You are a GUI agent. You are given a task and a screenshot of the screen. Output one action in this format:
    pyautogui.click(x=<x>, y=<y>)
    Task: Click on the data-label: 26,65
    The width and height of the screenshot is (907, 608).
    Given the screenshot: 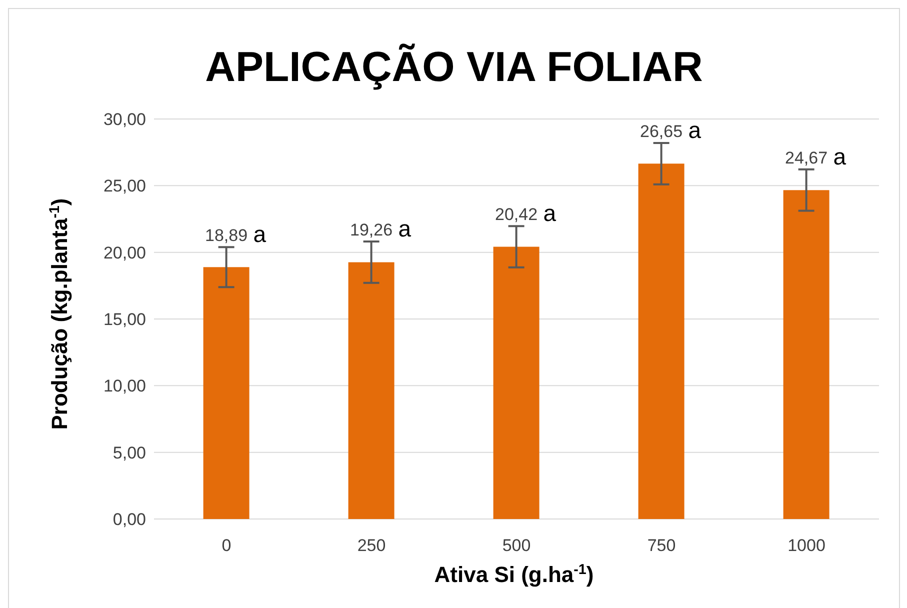 What is the action you would take?
    pyautogui.click(x=661, y=131)
    